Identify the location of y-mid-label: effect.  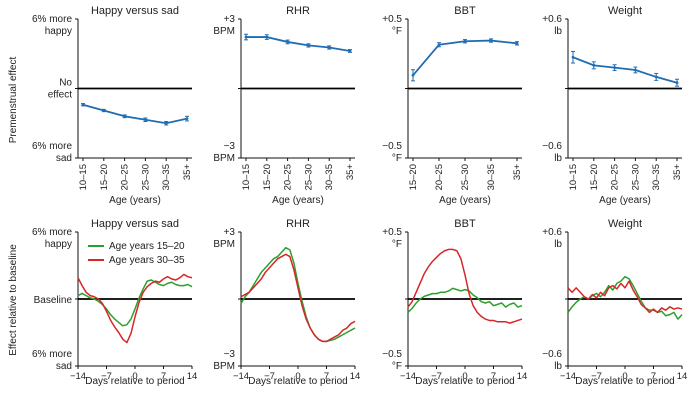
(60, 95).